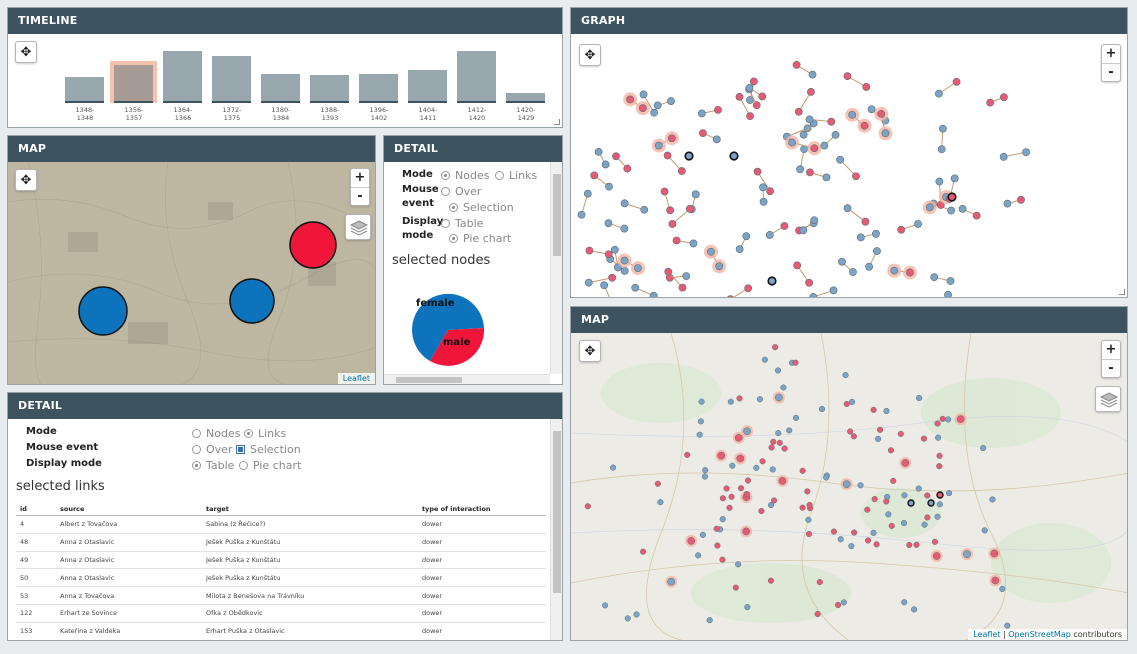 Image resolution: width=1137 pixels, height=654 pixels. Describe the element at coordinates (1039, 634) in the screenshot. I see `osm-link: OpenStreetMap` at that location.